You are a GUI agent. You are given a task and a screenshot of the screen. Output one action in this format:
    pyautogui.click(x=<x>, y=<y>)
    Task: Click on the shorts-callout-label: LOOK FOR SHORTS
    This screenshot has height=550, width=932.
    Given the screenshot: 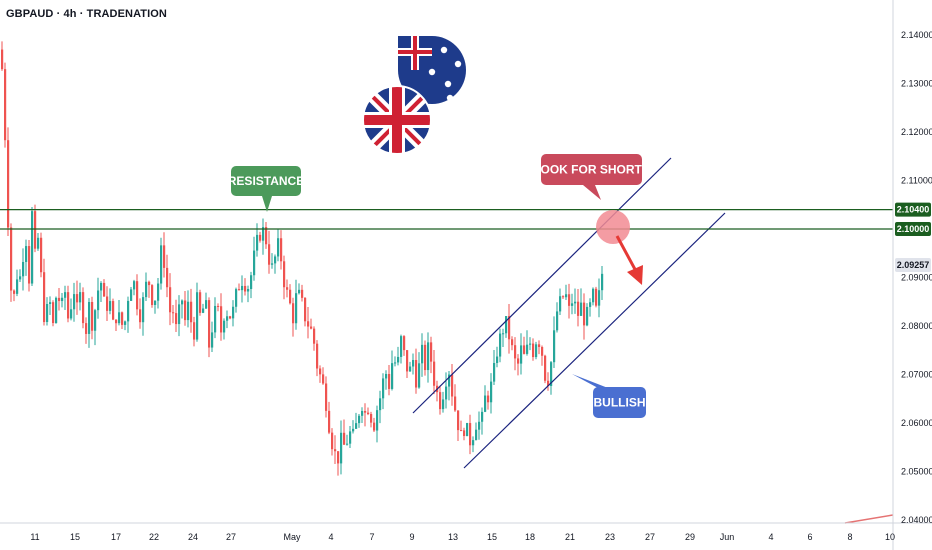 What is the action you would take?
    pyautogui.click(x=591, y=170)
    